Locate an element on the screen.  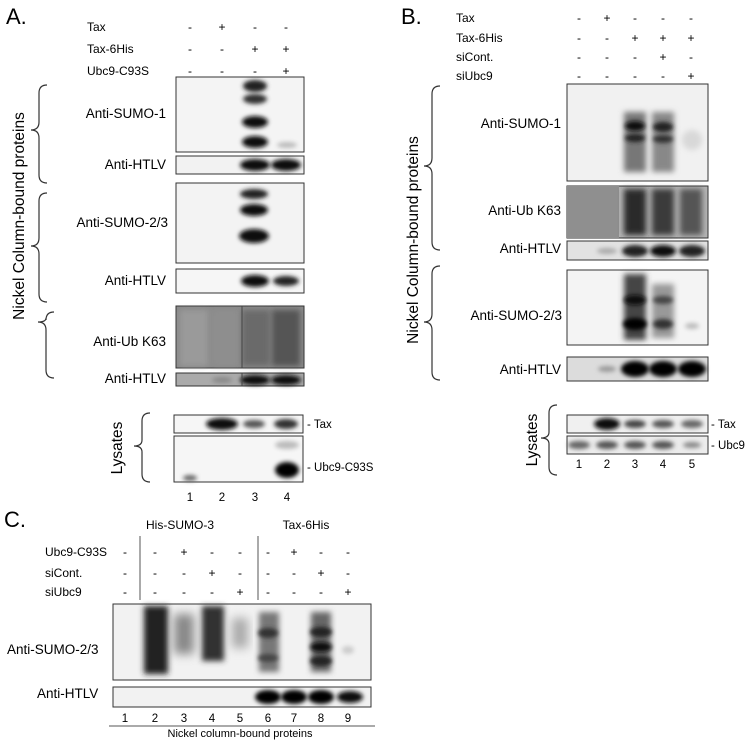
brace-a-lysates is located at coordinates (142, 447).